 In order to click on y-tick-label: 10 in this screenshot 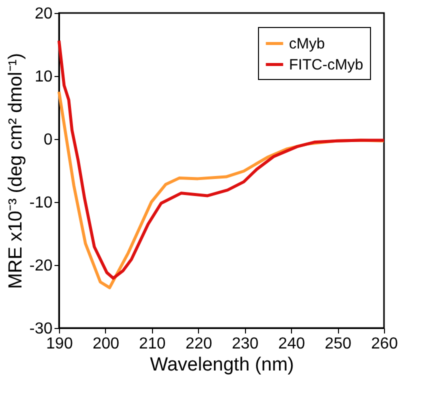, I will do `click(43, 77)`.